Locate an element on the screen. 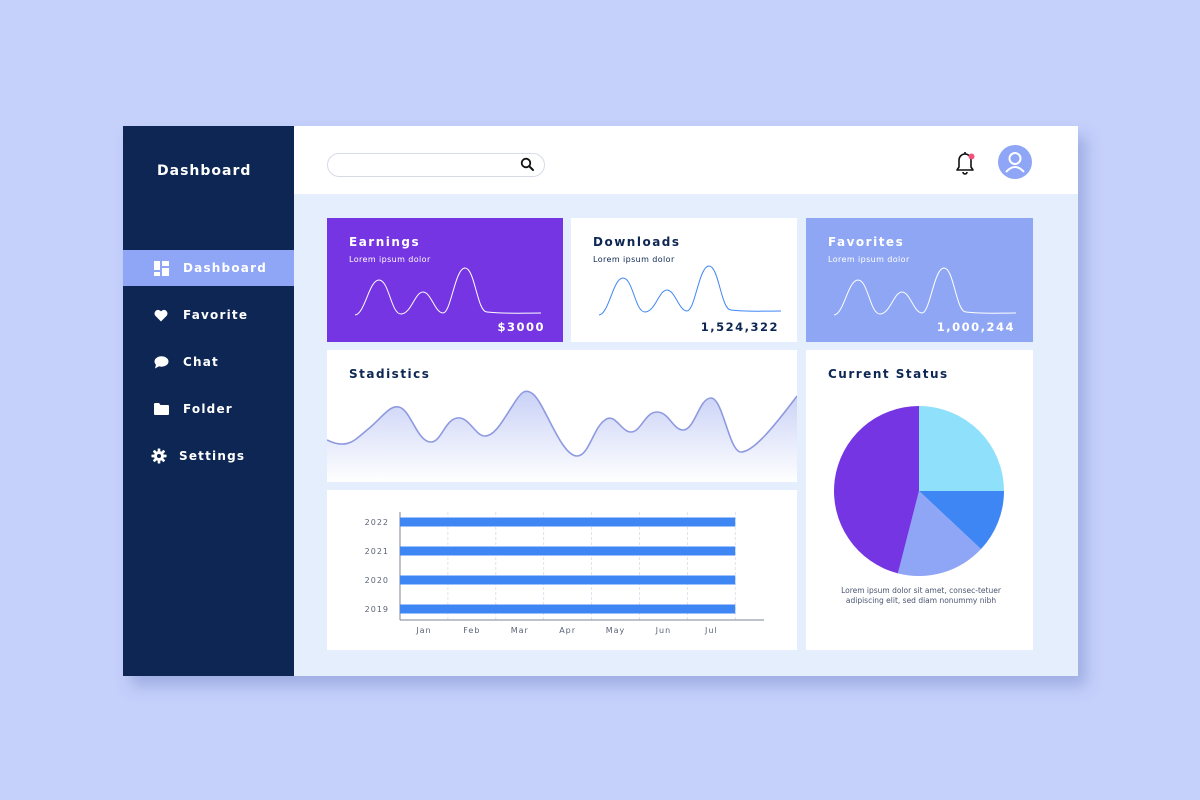 The height and width of the screenshot is (800, 1200). downloads-card: Downloads Lorem ipsum dolor 1,524,322 is located at coordinates (684, 280).